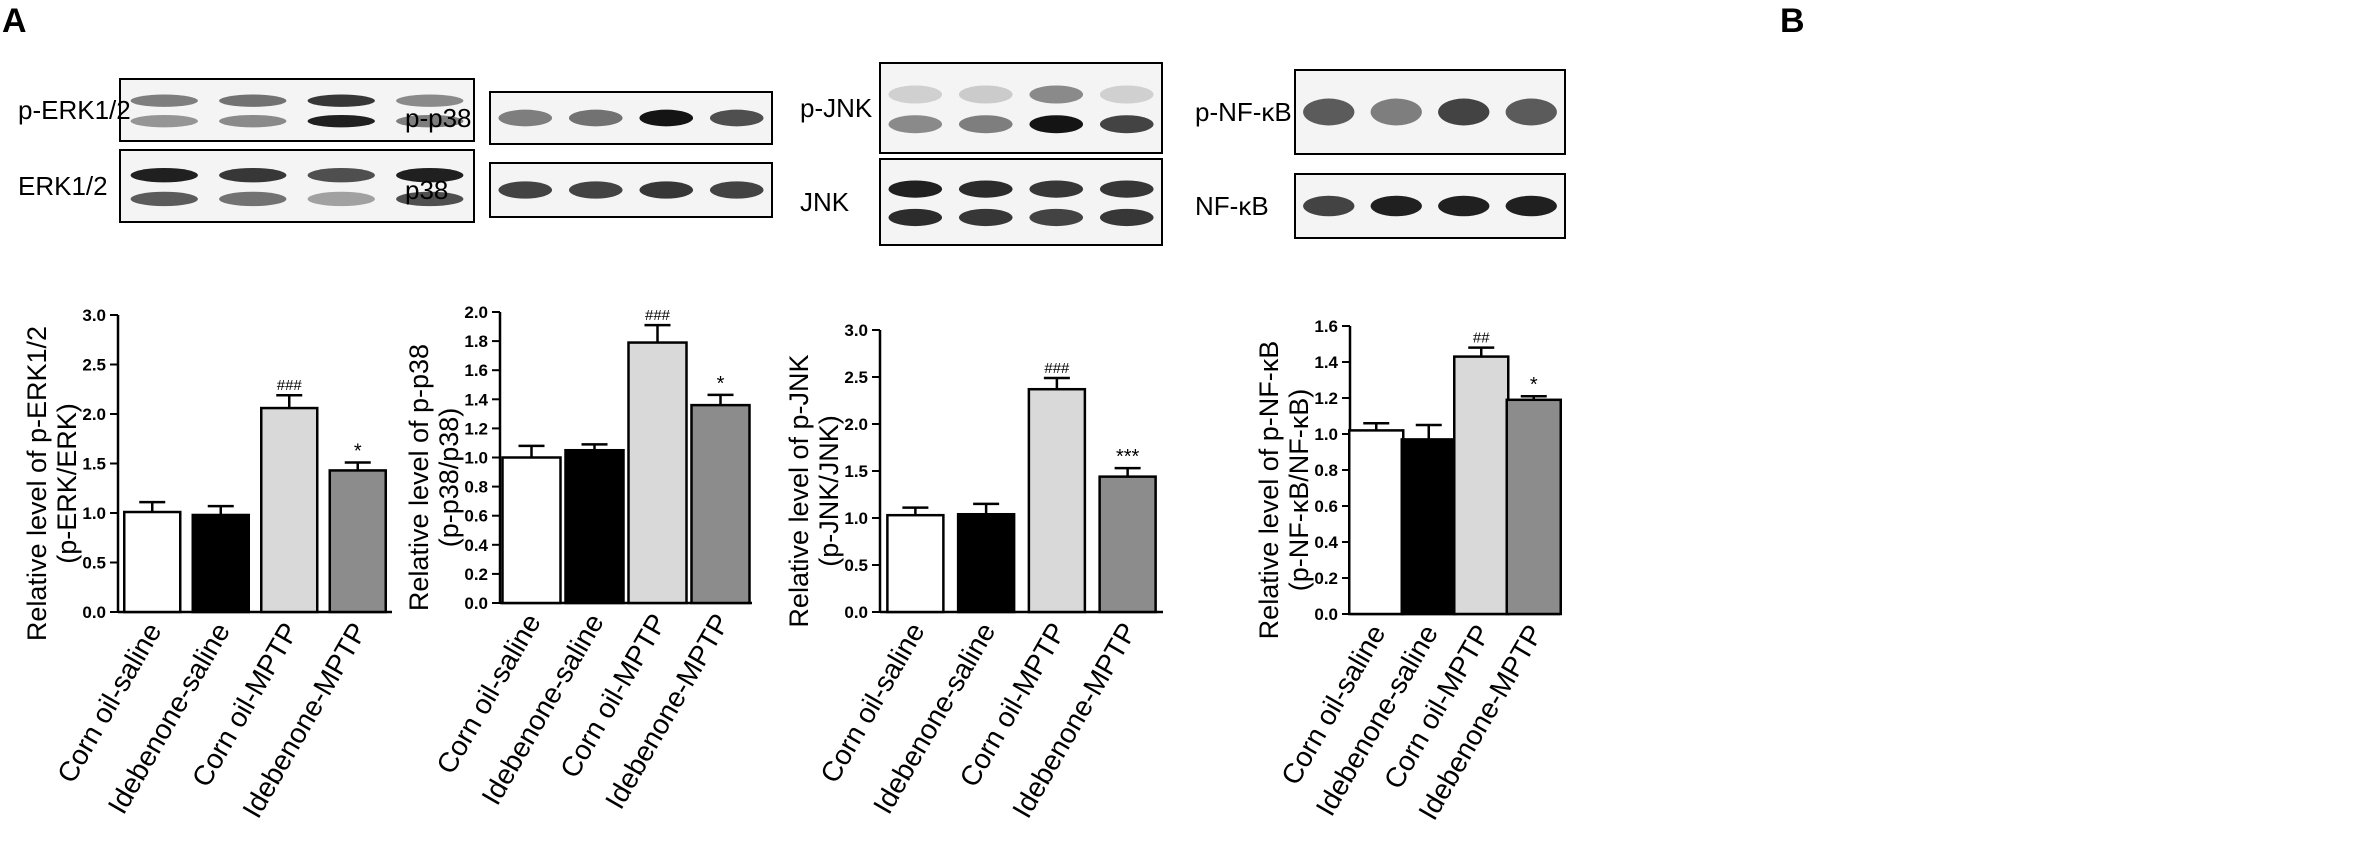  I want to click on y-axis-subtitle: (p-ERK/ERK), so click(67, 483).